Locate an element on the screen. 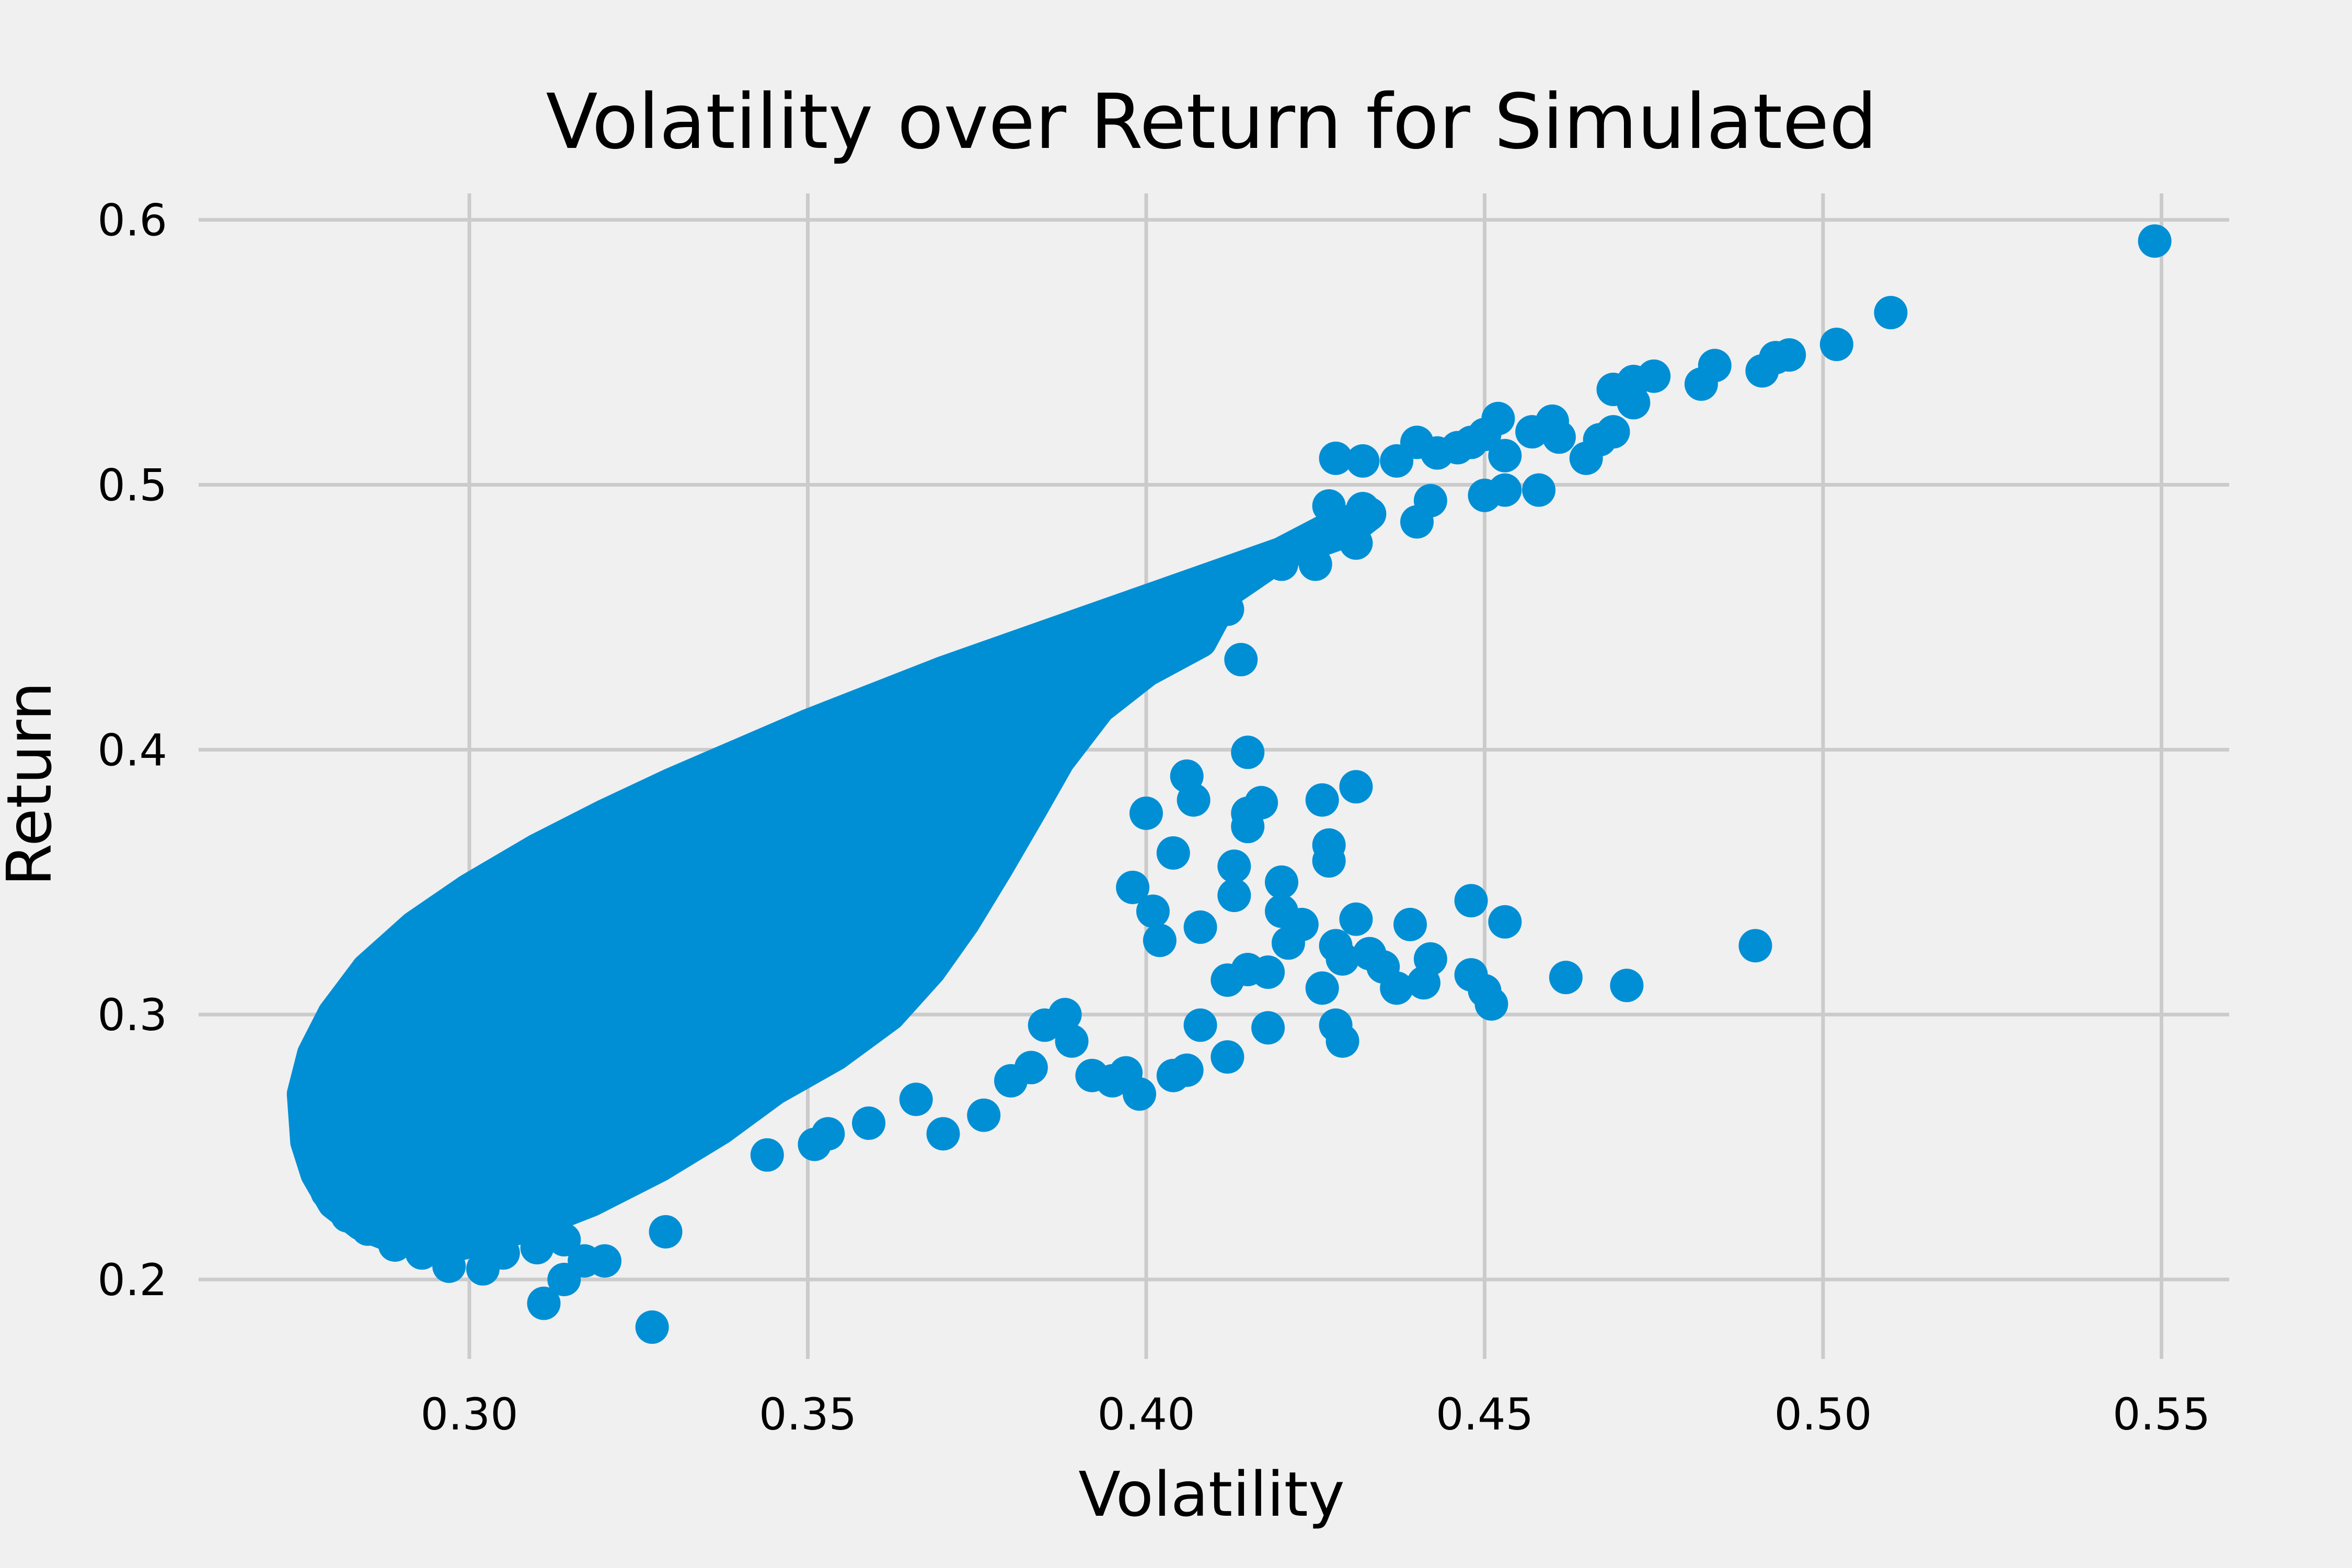  x-tick-label: 0.30 is located at coordinates (469, 1414).